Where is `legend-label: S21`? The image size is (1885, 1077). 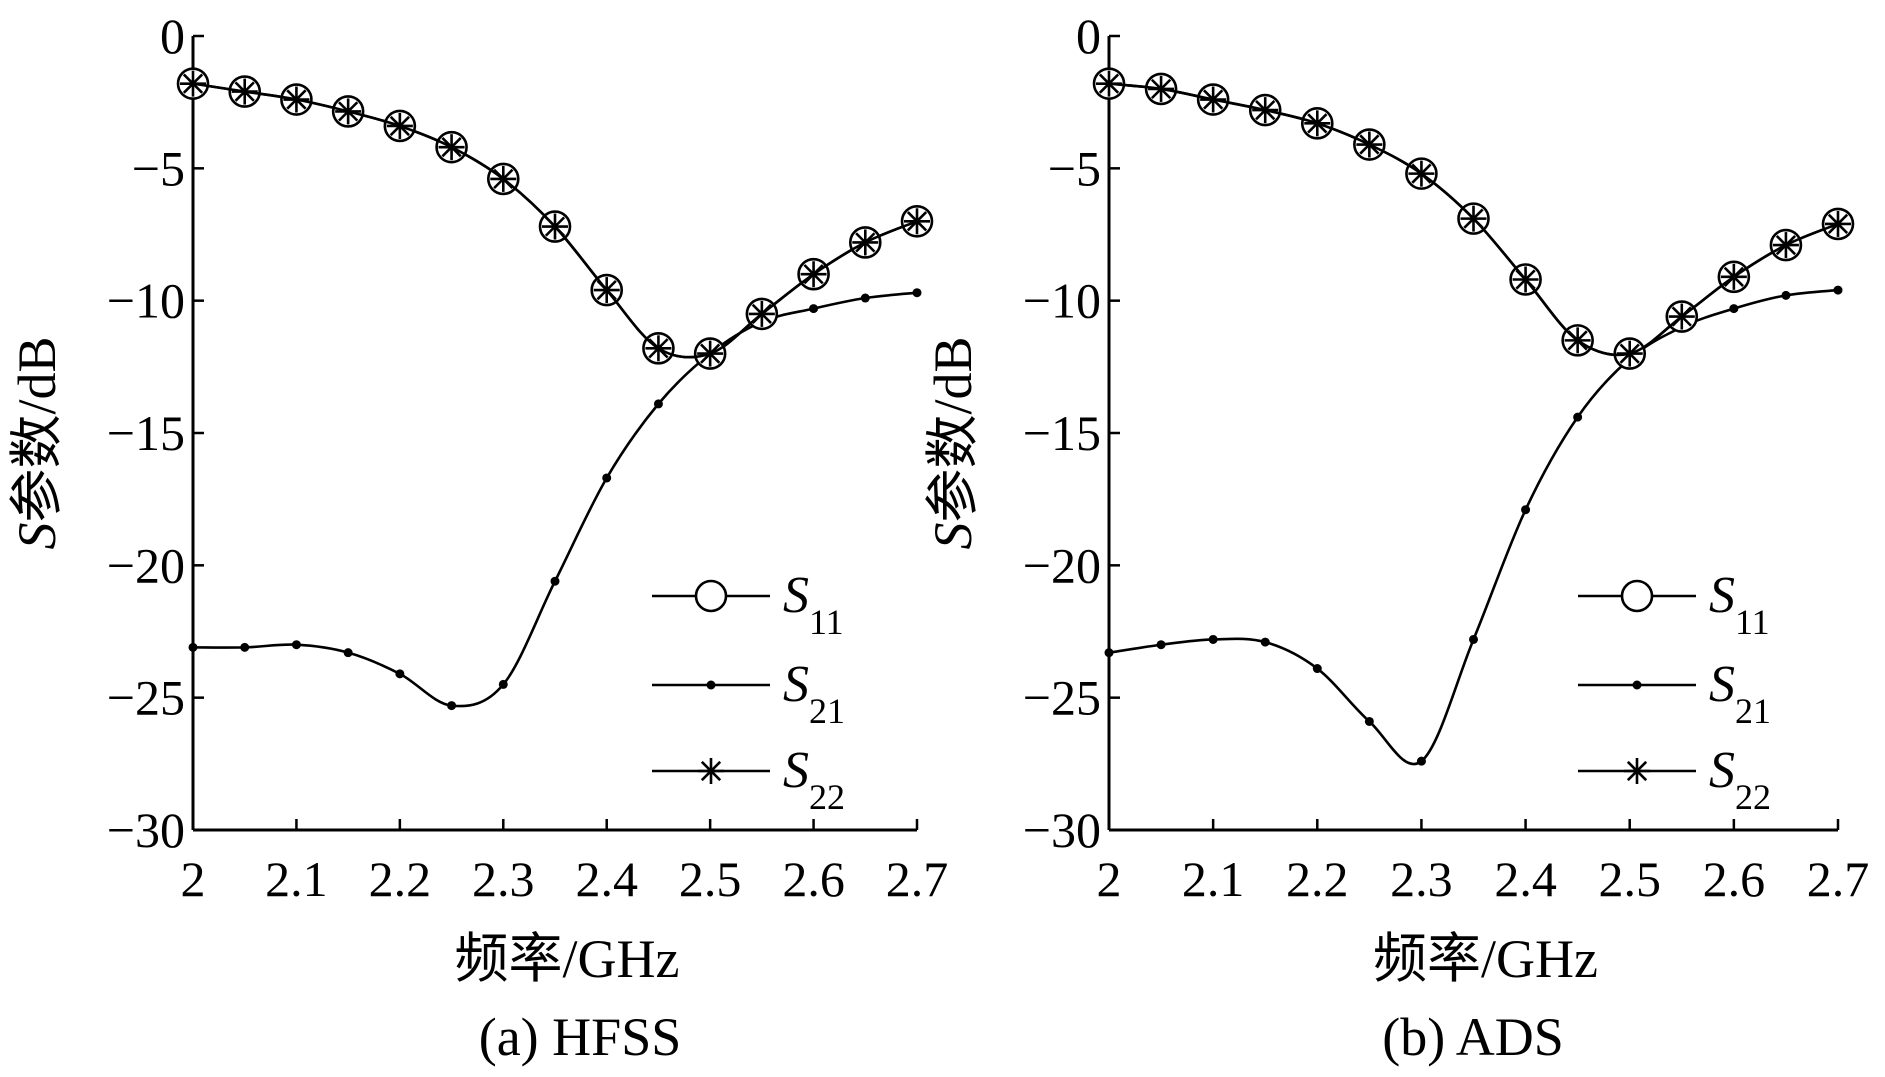
legend-label: S21 is located at coordinates (814, 693).